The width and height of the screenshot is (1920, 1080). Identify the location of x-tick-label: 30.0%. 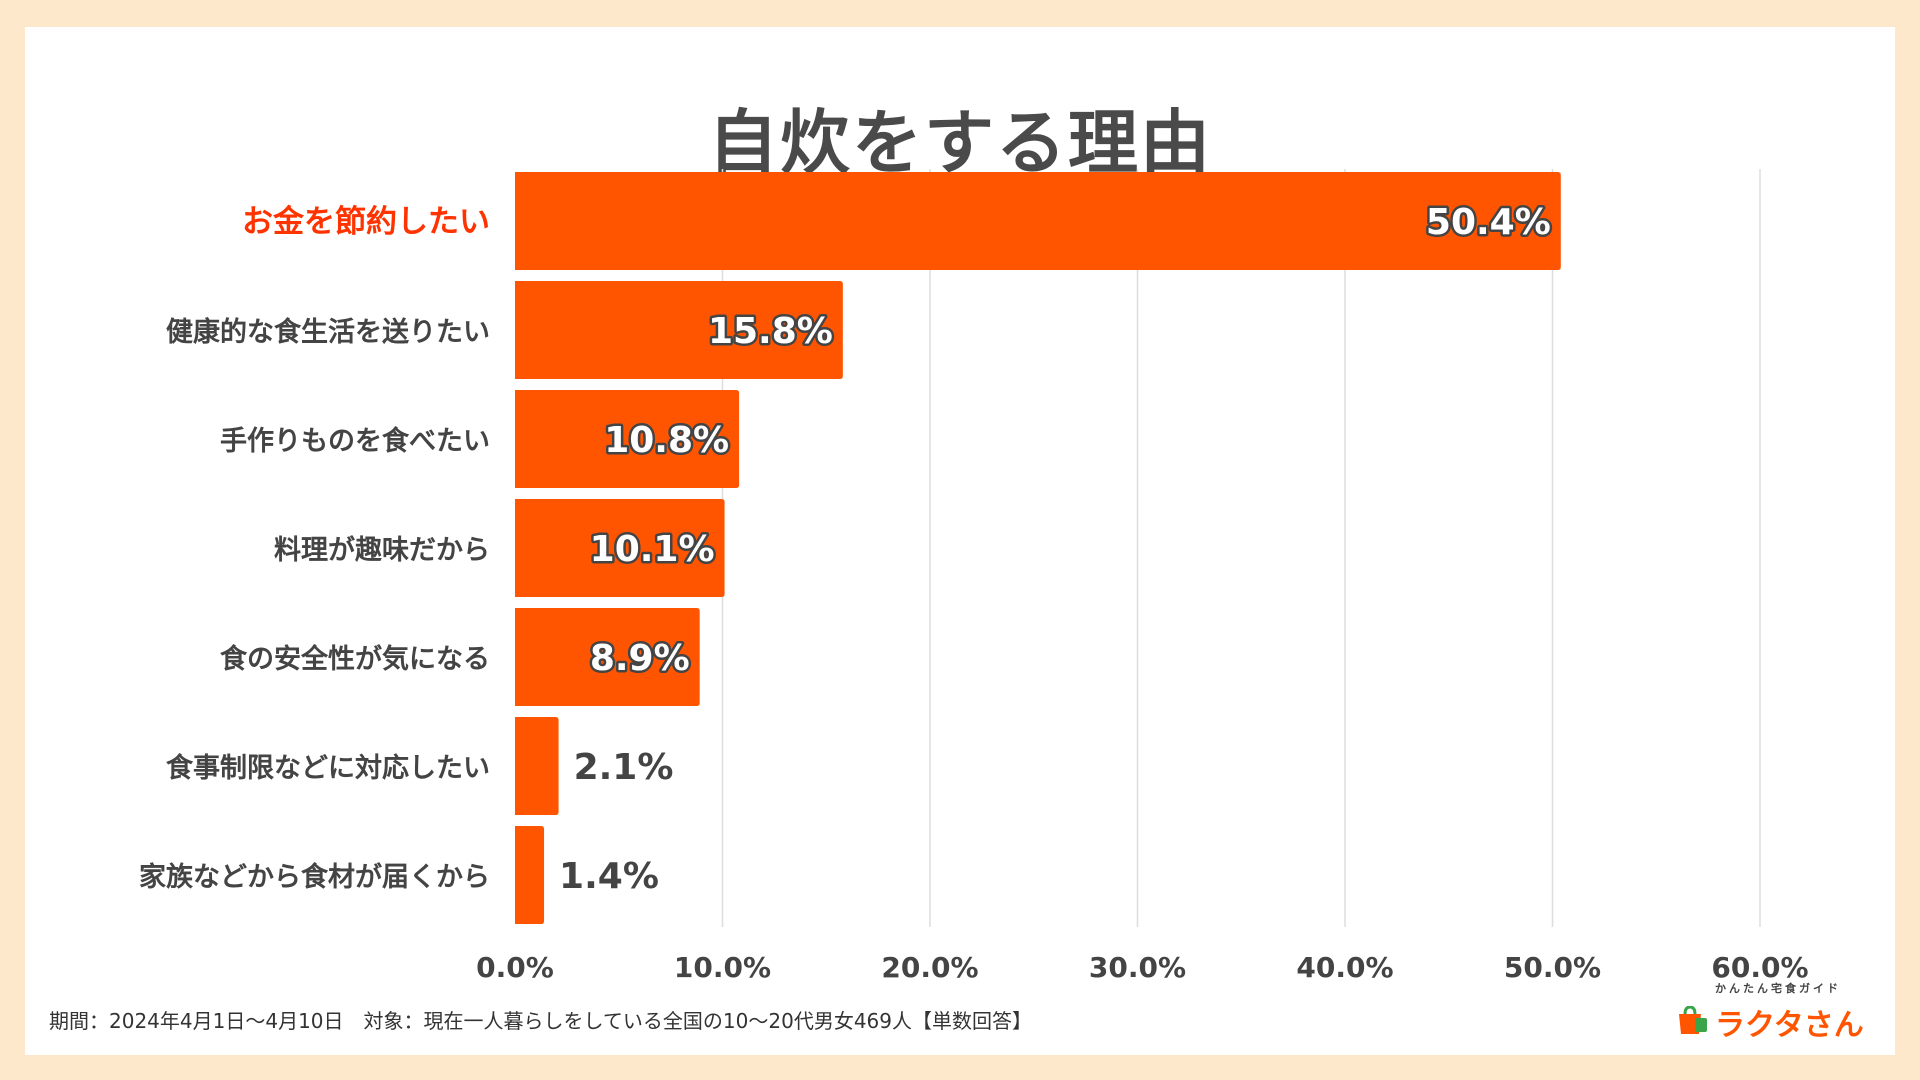
(1137, 967).